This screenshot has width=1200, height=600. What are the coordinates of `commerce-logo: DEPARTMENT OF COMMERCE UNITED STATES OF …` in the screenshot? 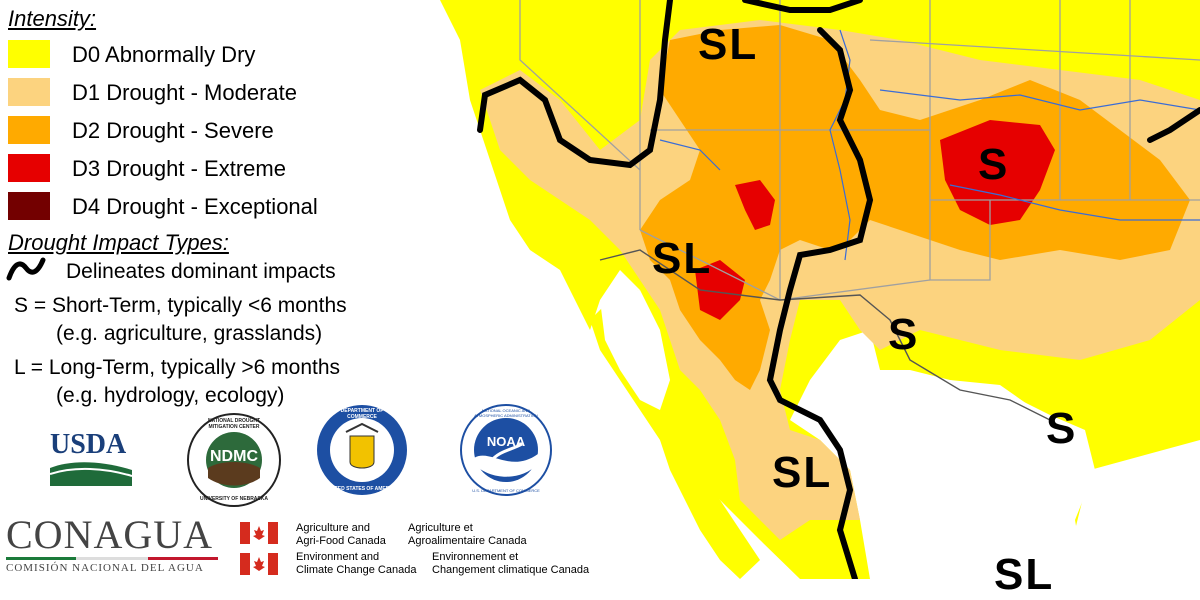 It's located at (362, 450).